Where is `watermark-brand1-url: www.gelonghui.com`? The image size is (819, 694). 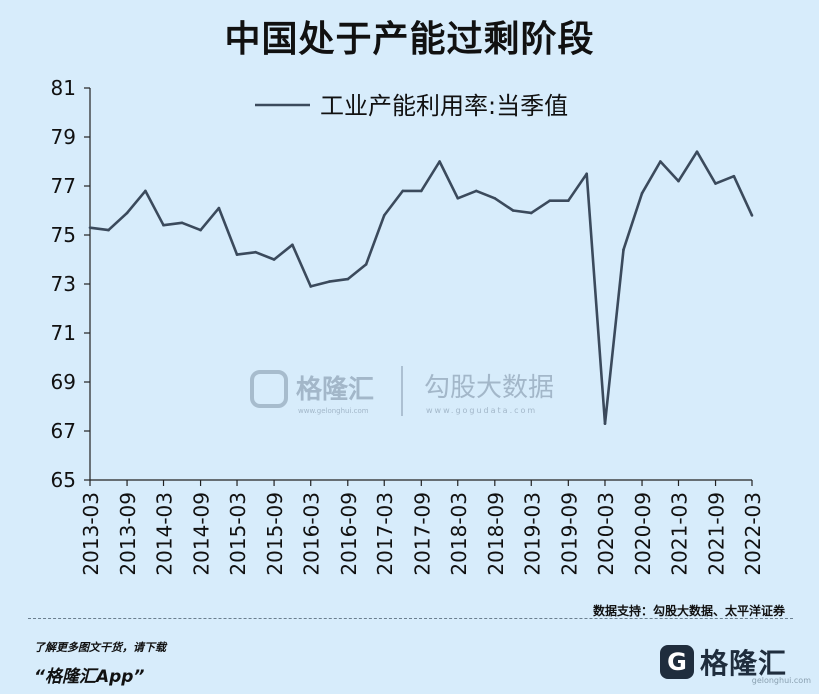
watermark-brand1-url: www.gelonghui.com is located at coordinates (333, 411).